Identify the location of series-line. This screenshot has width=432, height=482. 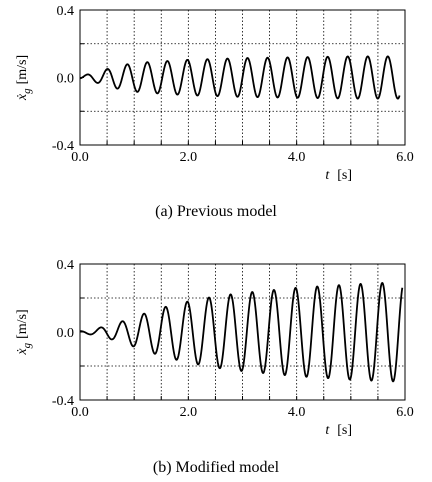
(240, 77).